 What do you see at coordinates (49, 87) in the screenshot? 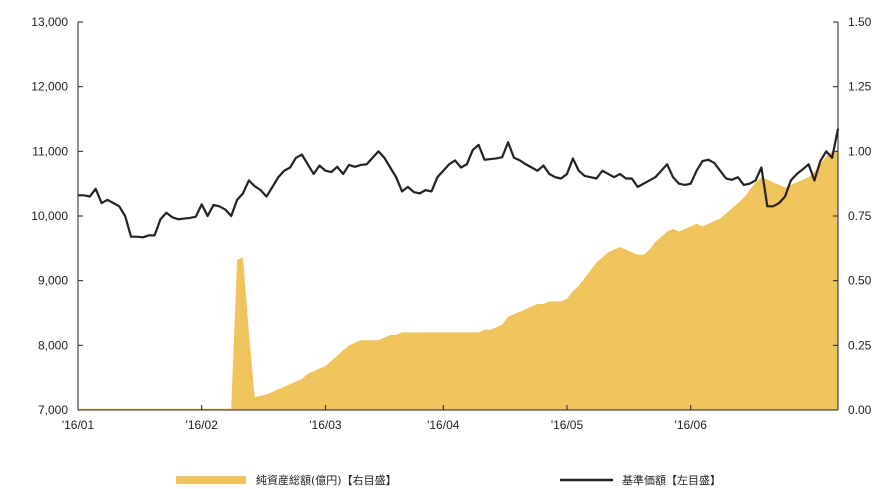
I see `left-tick-label: 12,000` at bounding box center [49, 87].